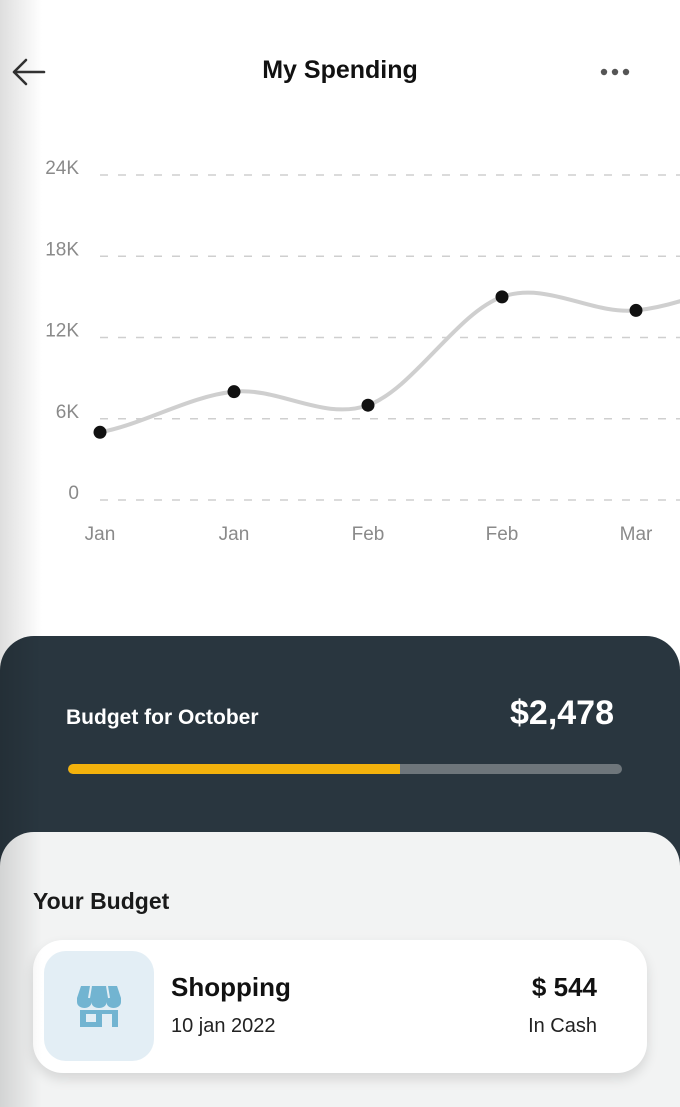 This screenshot has width=680, height=1107. I want to click on budget-label: Budget for October, so click(162, 717).